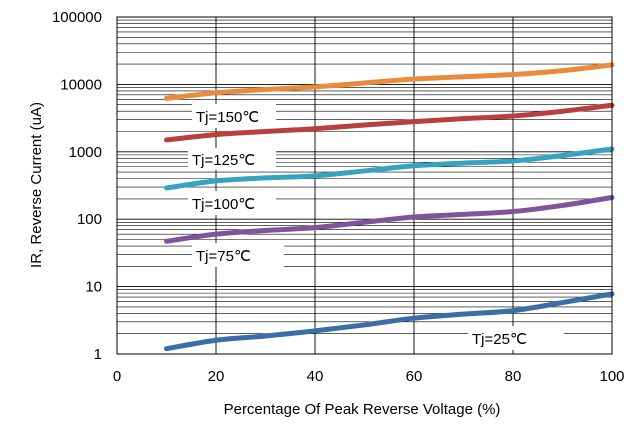 This screenshot has height=425, width=639. I want to click on x-tick-label: 100, so click(611, 376).